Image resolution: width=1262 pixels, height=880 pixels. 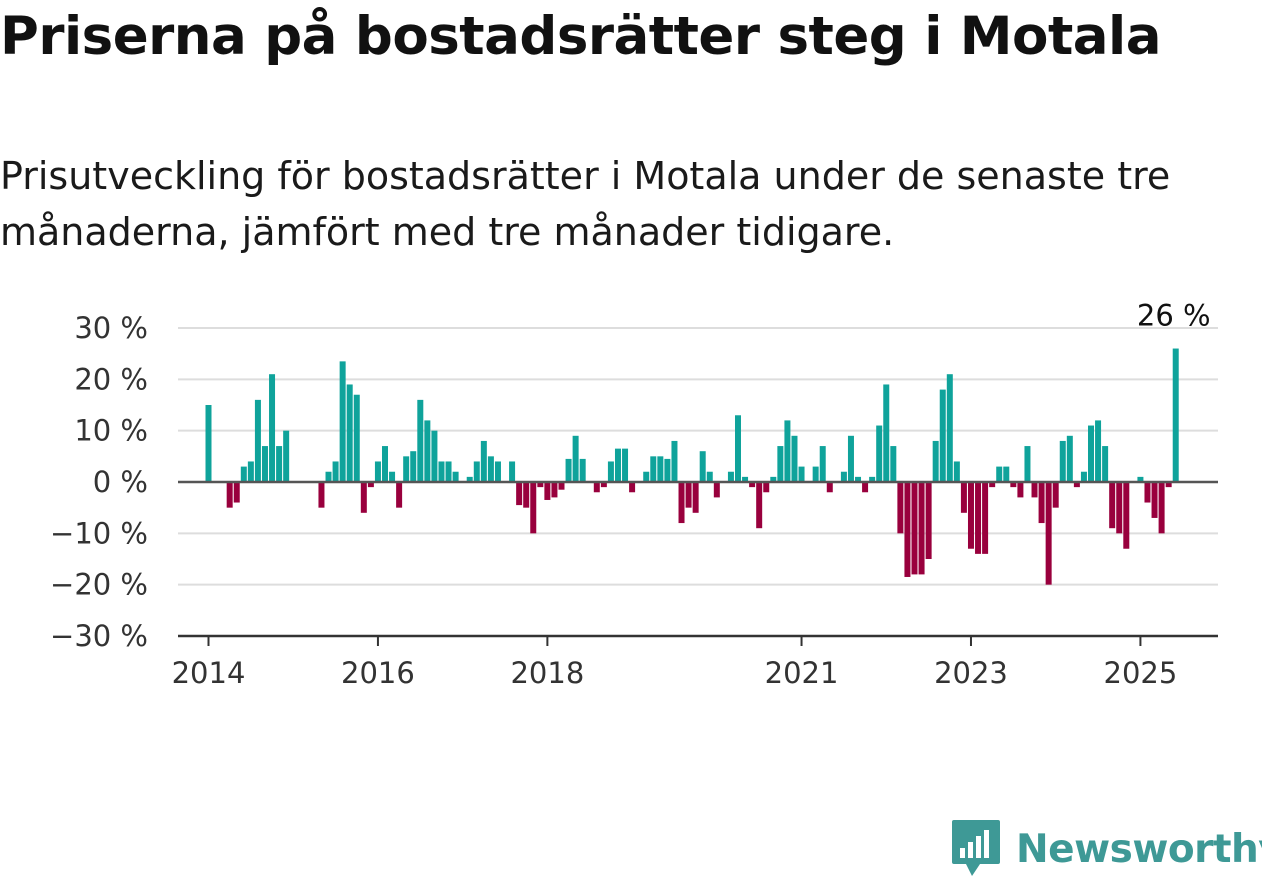 I want to click on y-tick-label: 20 %, so click(x=111, y=379).